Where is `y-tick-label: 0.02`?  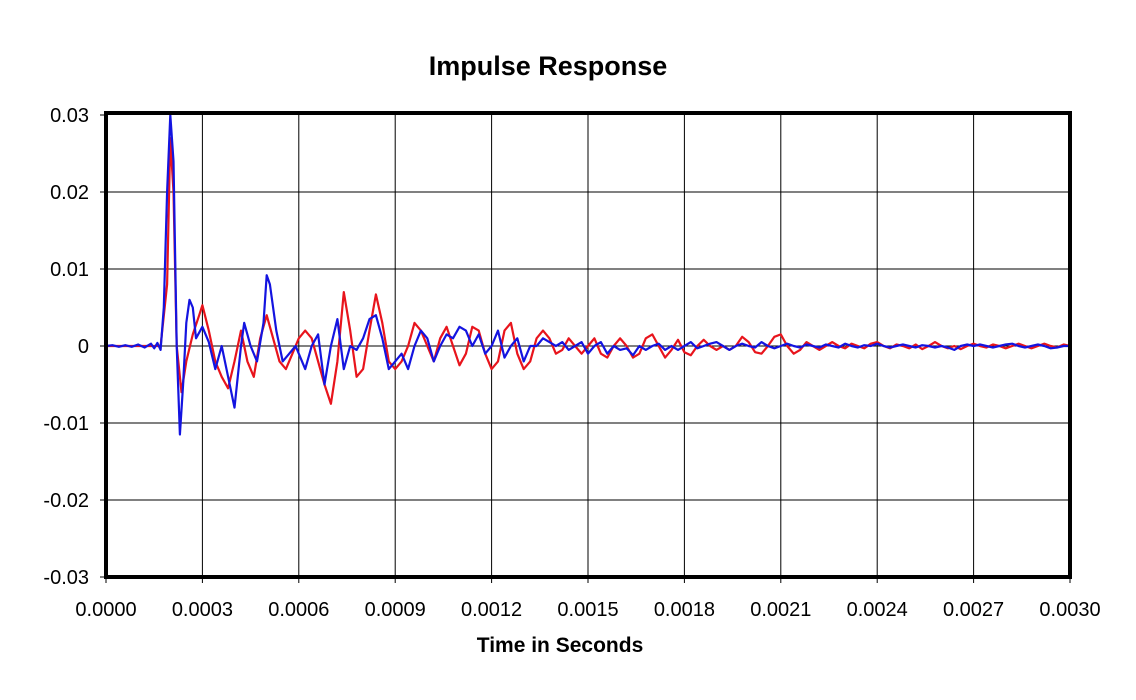
y-tick-label: 0.02 is located at coordinates (69, 193).